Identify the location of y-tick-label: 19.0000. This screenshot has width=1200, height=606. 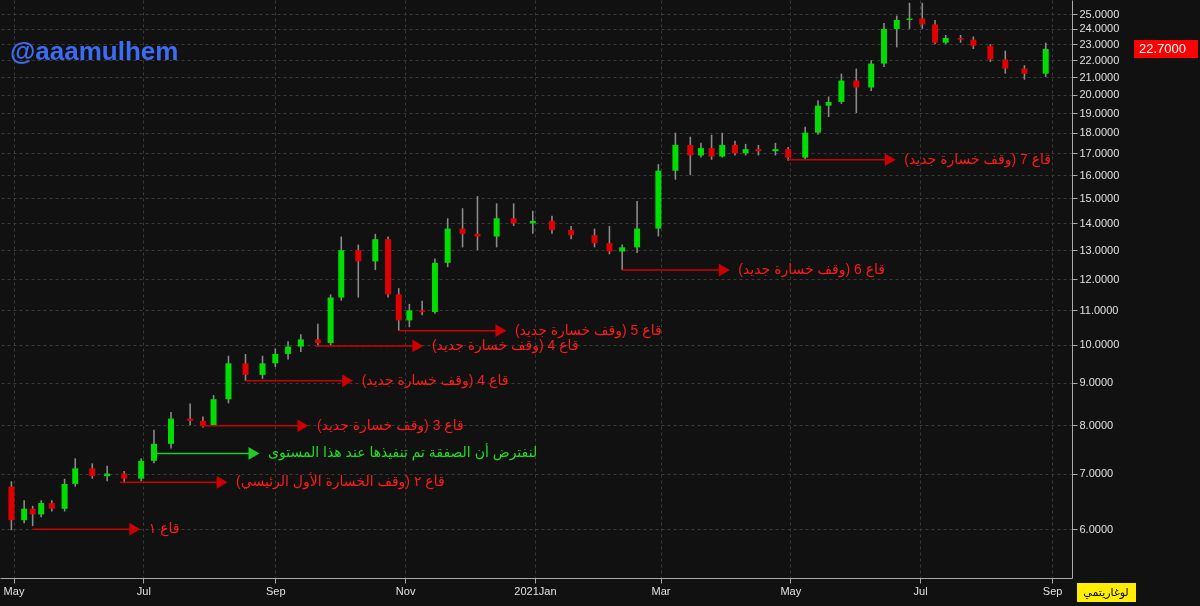
(1099, 112).